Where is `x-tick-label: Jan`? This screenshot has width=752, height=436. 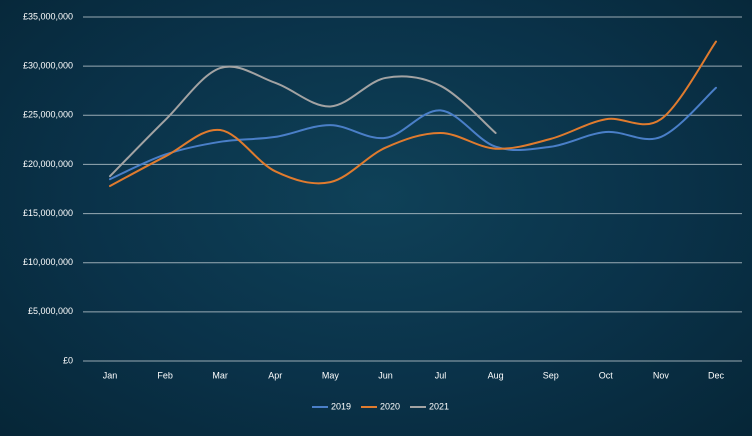 x-tick-label: Jan is located at coordinates (110, 375).